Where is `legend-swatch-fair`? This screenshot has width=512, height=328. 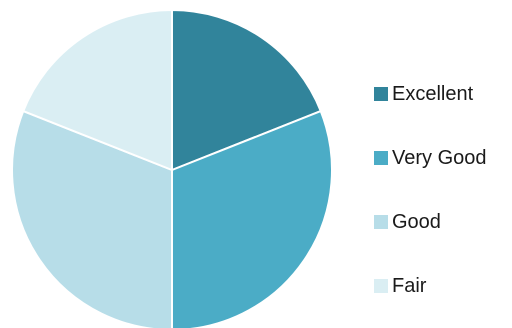 legend-swatch-fair is located at coordinates (381, 286).